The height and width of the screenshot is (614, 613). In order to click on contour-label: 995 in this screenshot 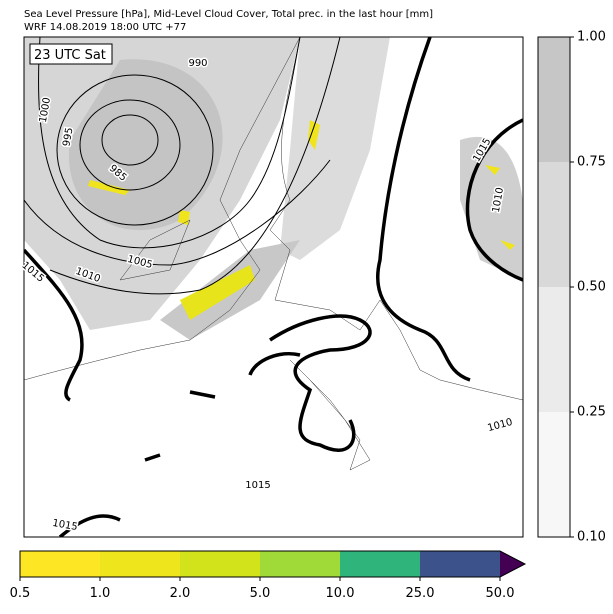, I will do `click(68, 137)`.